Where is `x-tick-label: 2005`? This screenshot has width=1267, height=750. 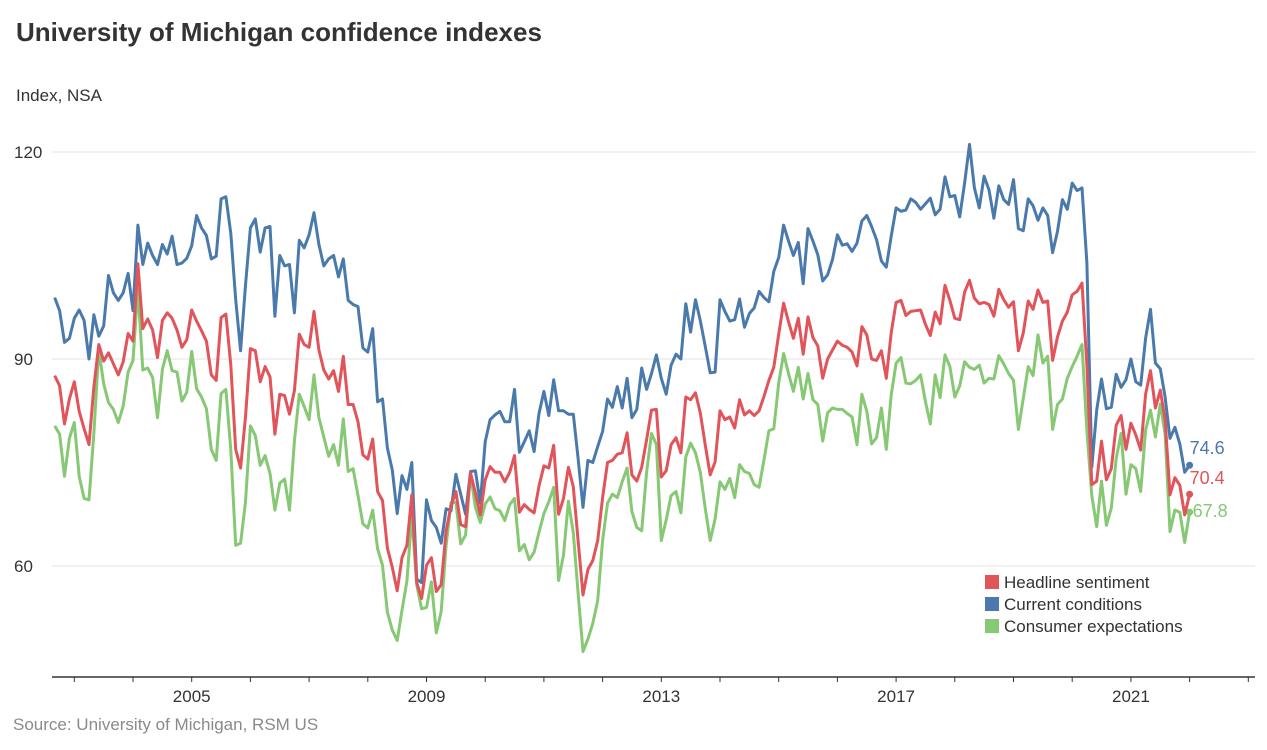 x-tick-label: 2005 is located at coordinates (192, 696).